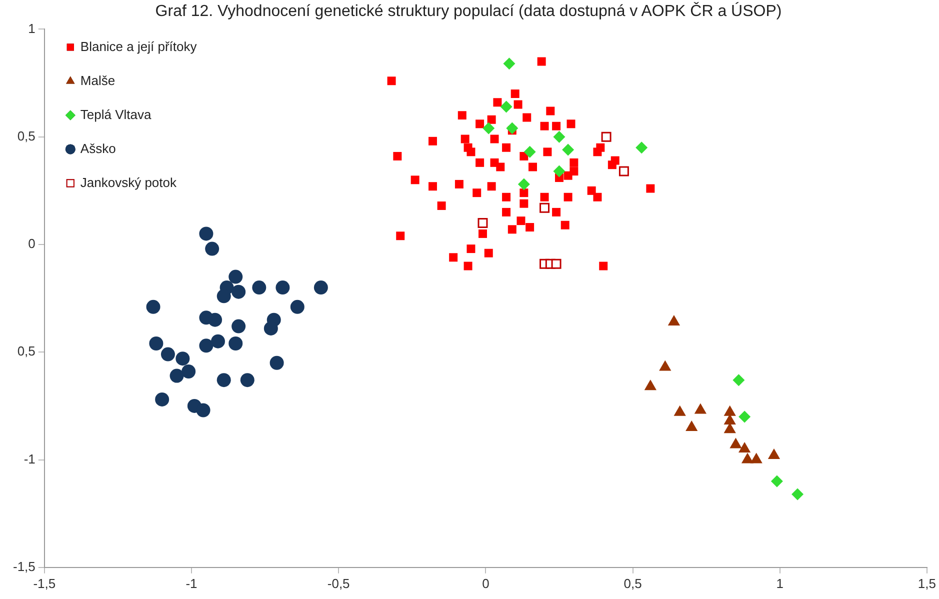  What do you see at coordinates (30, 458) in the screenshot?
I see `y-tick-label: -1` at bounding box center [30, 458].